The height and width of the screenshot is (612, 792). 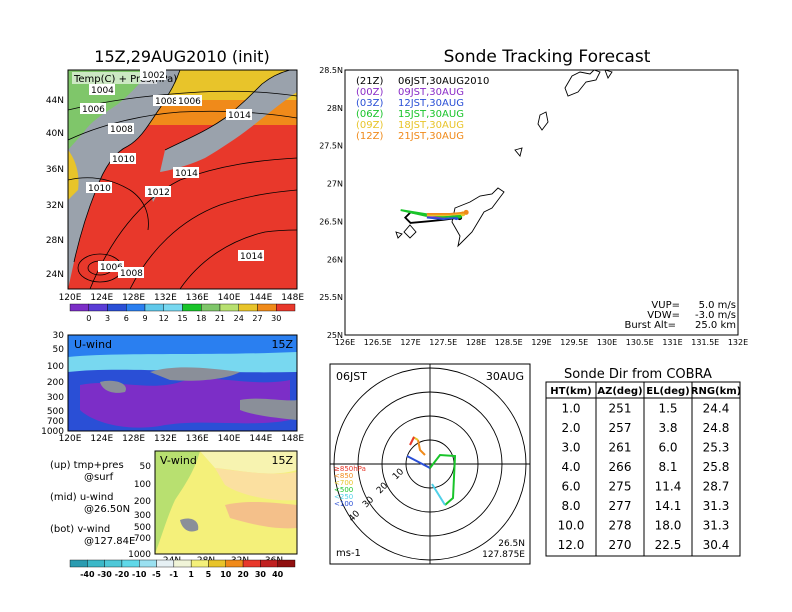 I want to click on table-frame, so click(x=643, y=469).